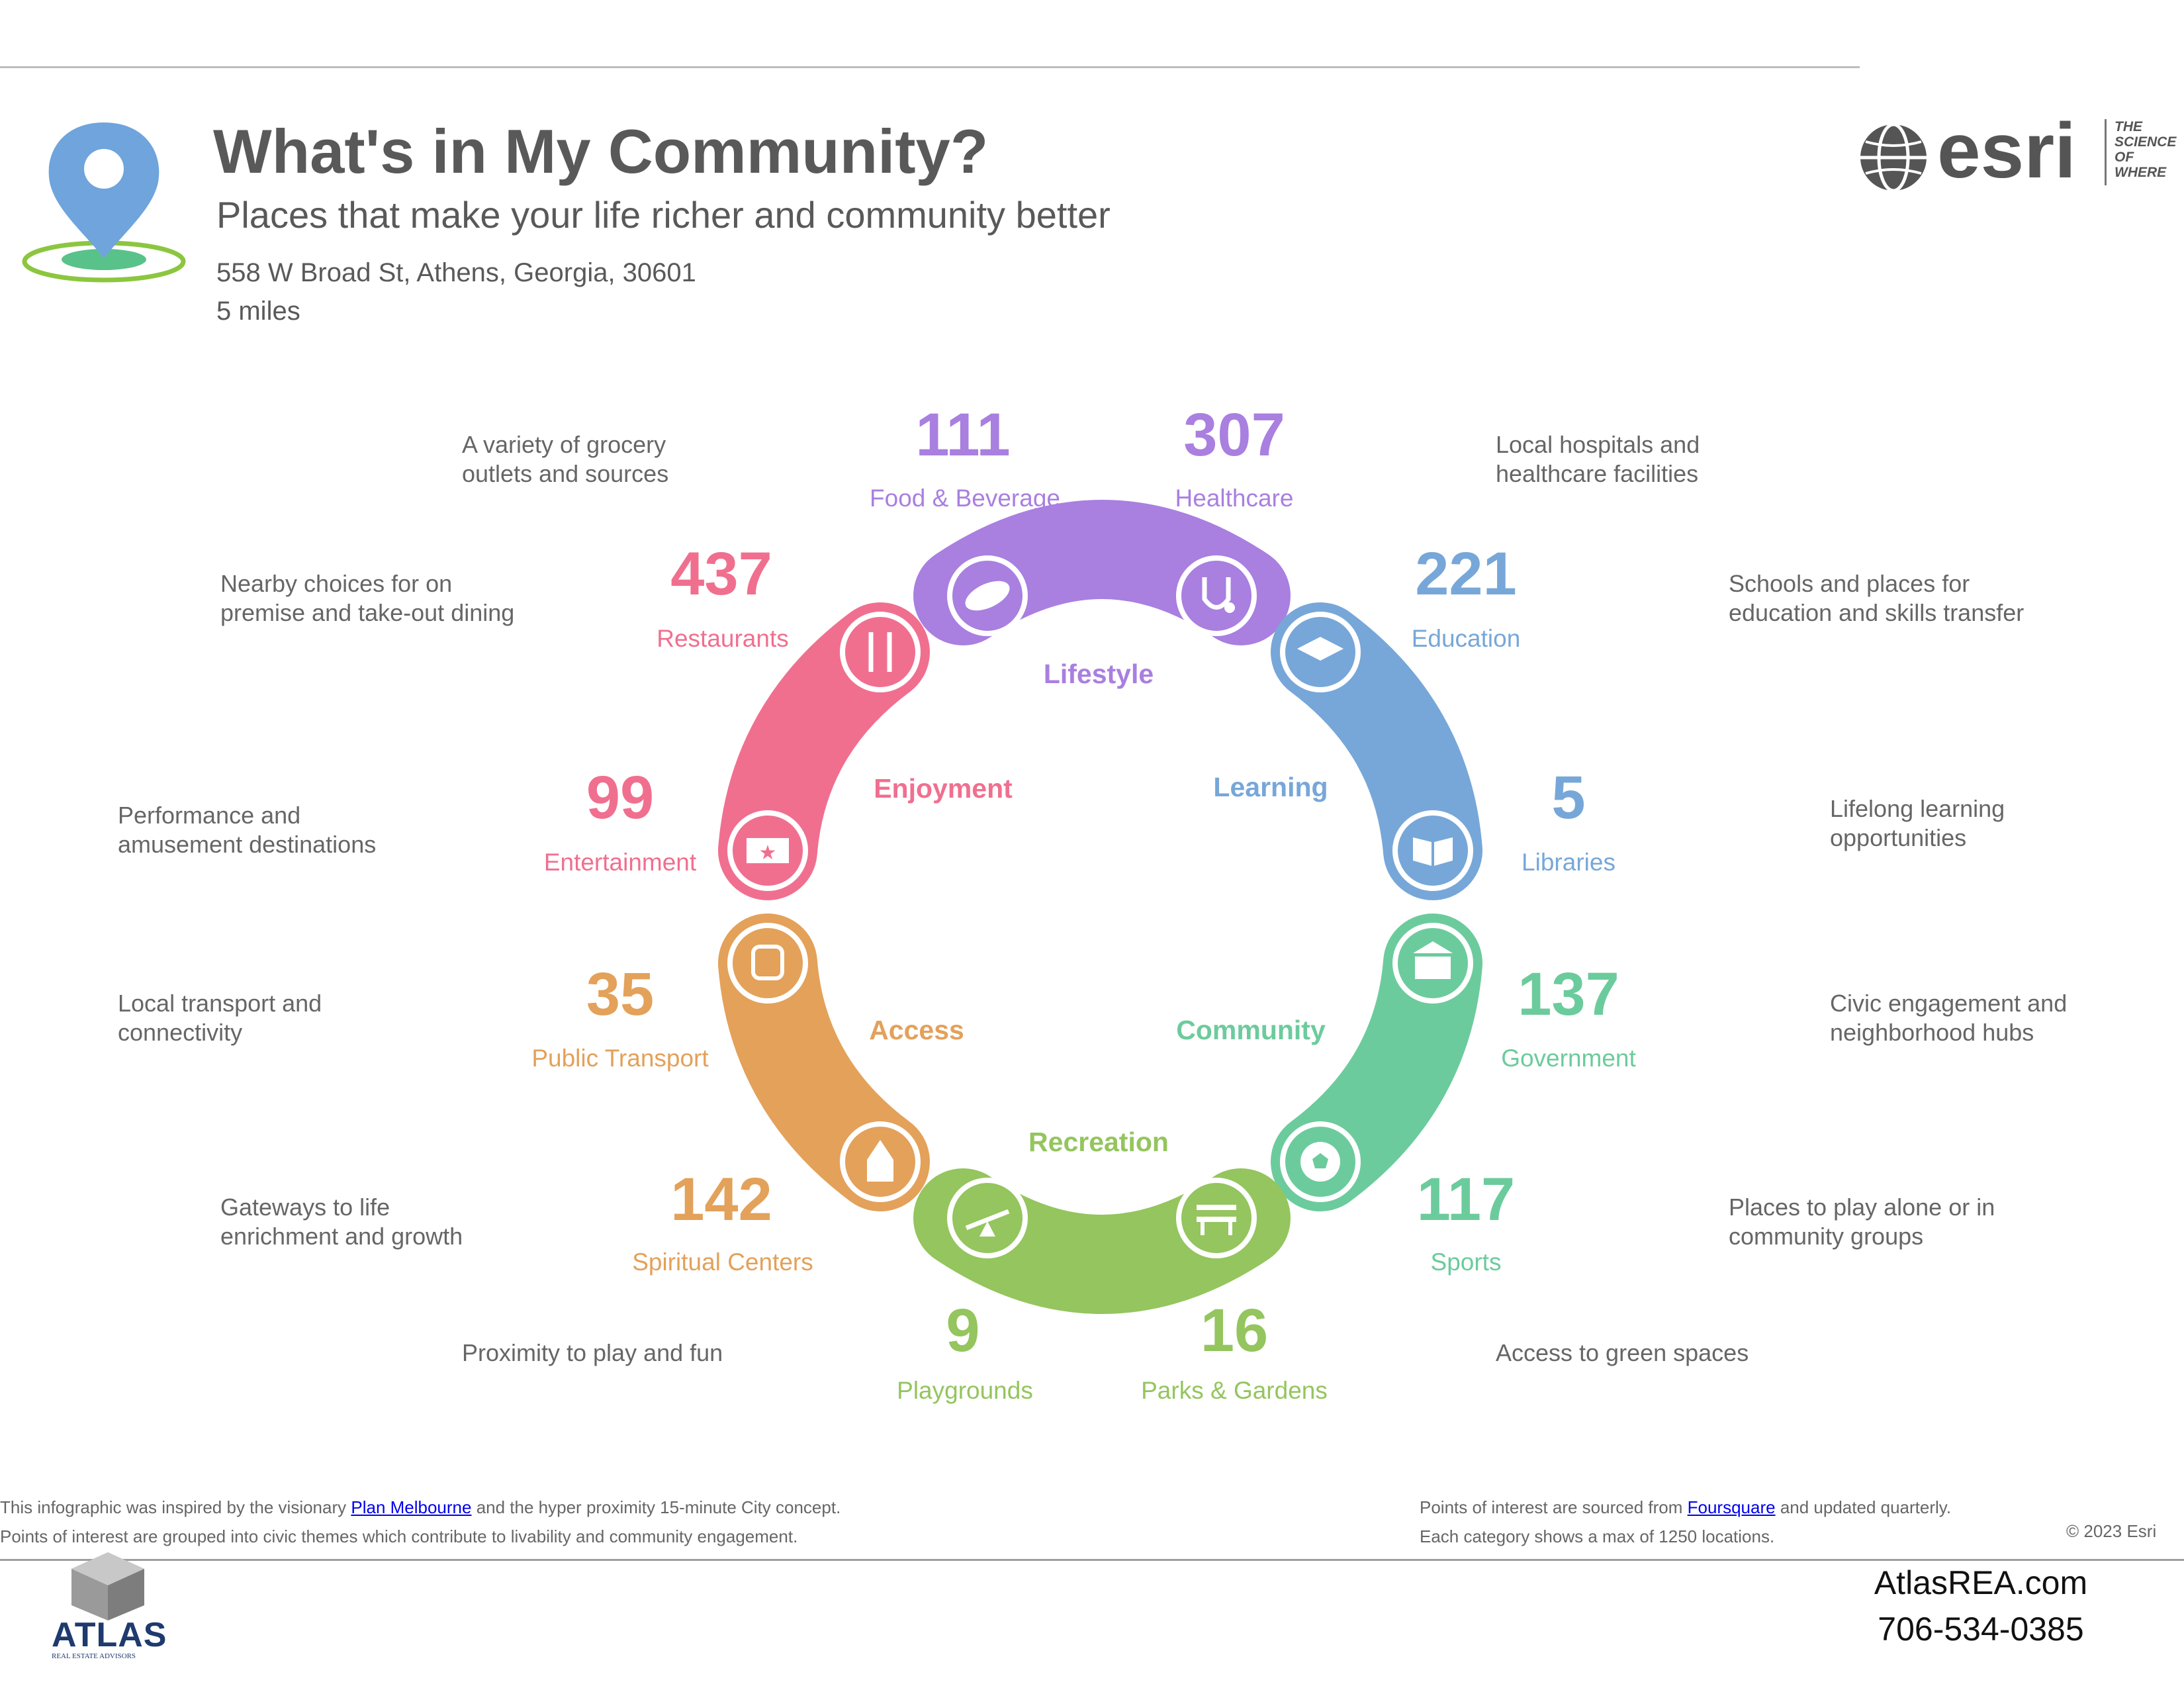 Image resolution: width=2184 pixels, height=1688 pixels. Describe the element at coordinates (963, 1330) in the screenshot. I see `playgrounds-count: 9` at that location.